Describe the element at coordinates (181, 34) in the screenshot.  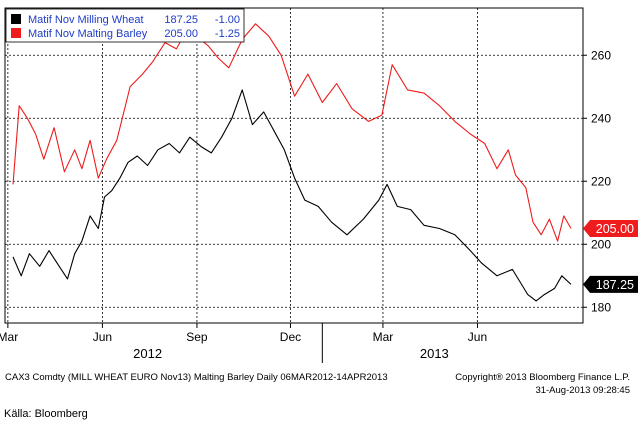
I see `legend-last-1: 205.00` at that location.